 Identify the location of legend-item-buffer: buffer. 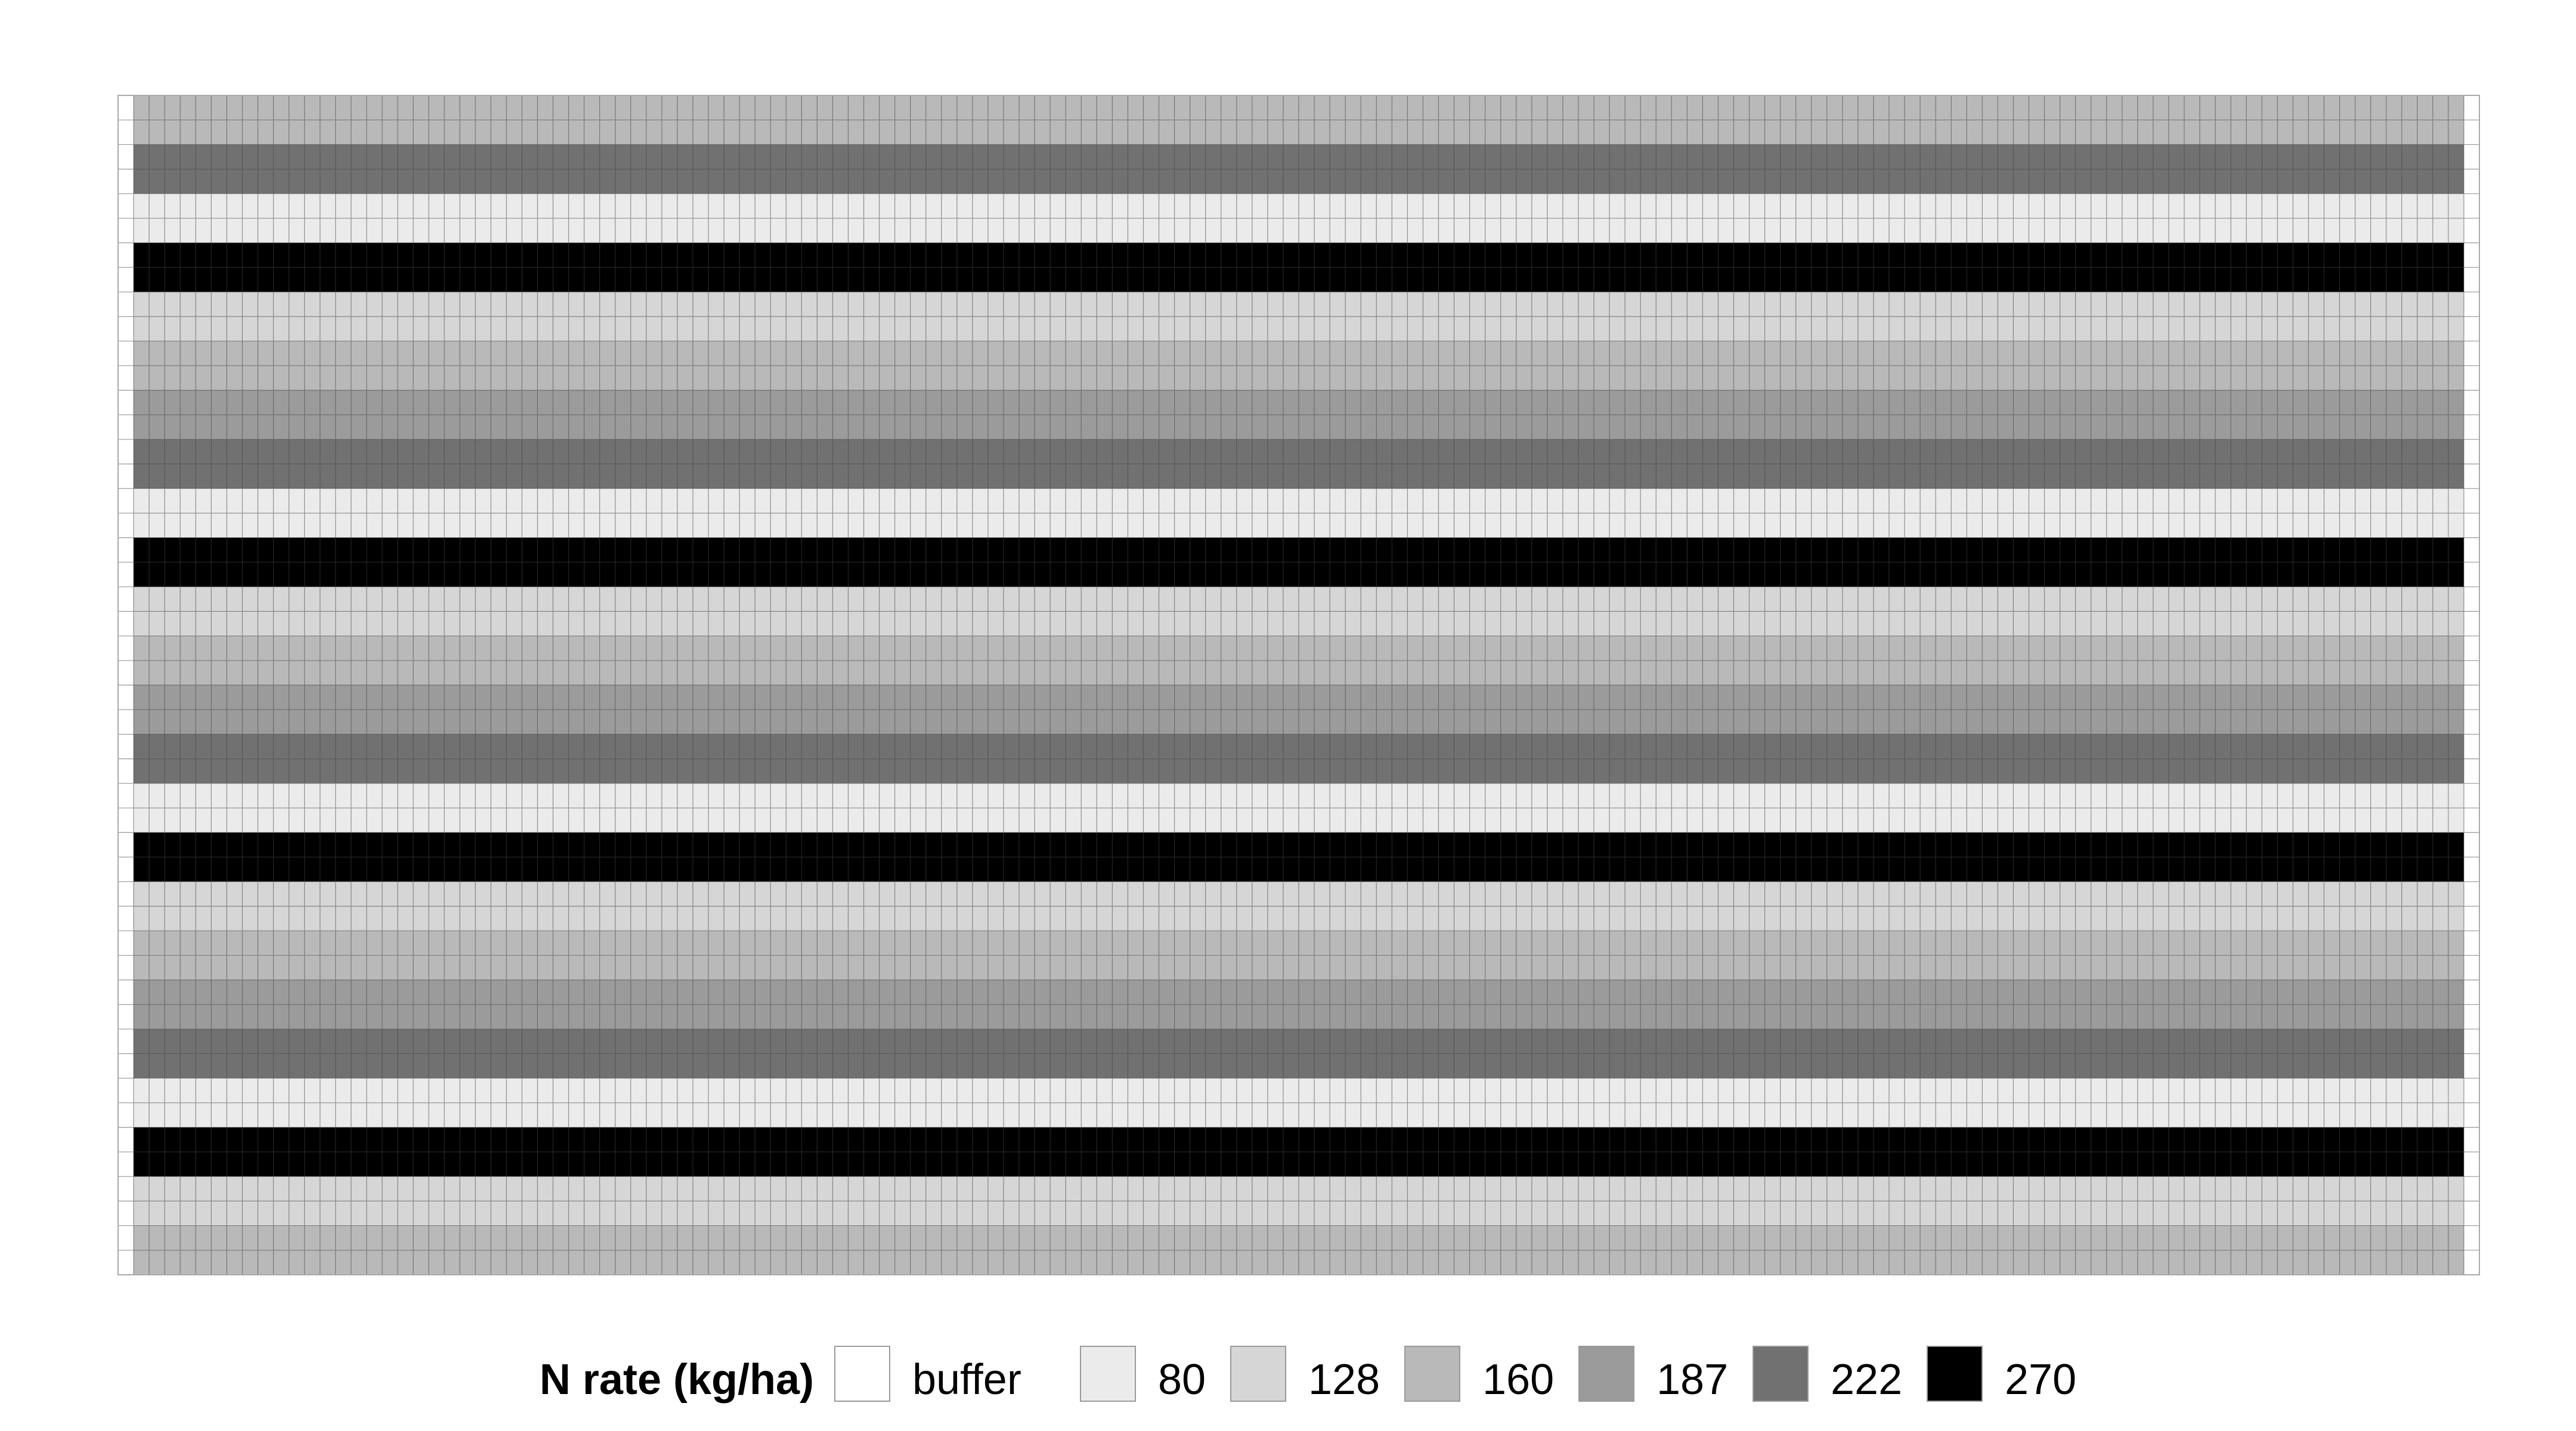
(928, 1375).